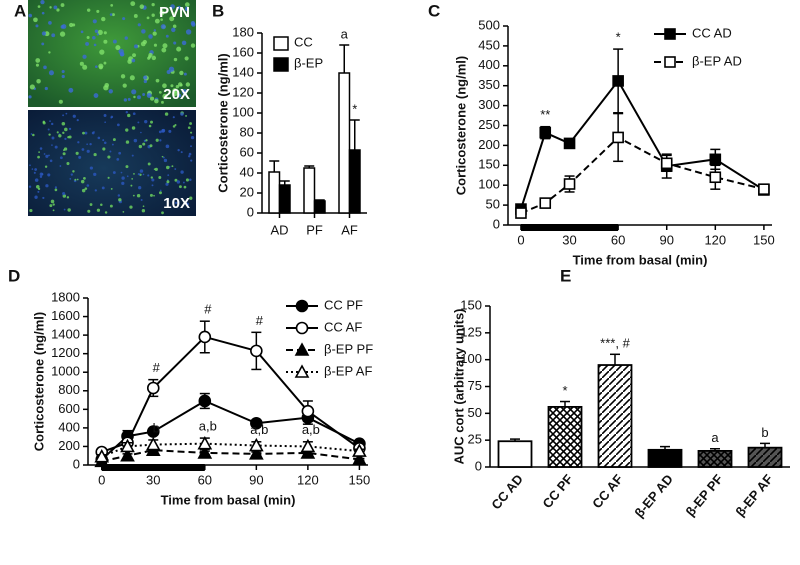  What do you see at coordinates (458, 386) in the screenshot?
I see `y-axis-title: AUC cort (arbitrary units)` at bounding box center [458, 386].